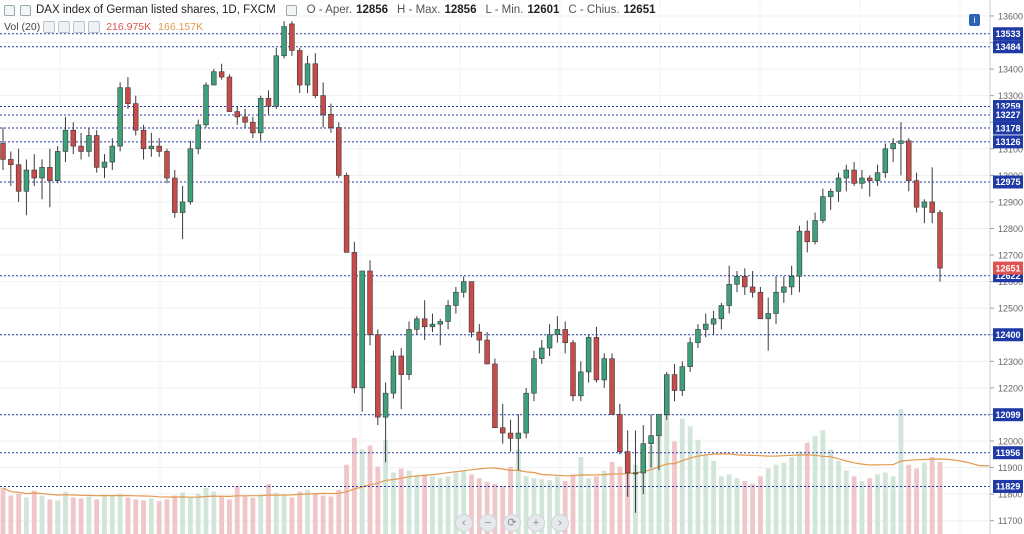  What do you see at coordinates (1010, 388) in the screenshot?
I see `axis-tick-label: 12200` at bounding box center [1010, 388].